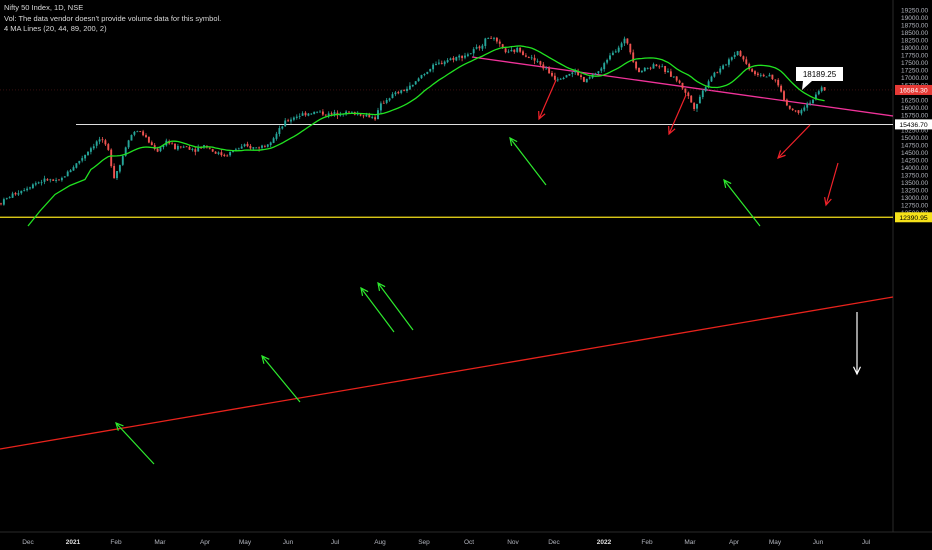 This screenshot has width=932, height=550. What do you see at coordinates (288, 542) in the screenshot?
I see `time-tick-label: Jun` at bounding box center [288, 542].